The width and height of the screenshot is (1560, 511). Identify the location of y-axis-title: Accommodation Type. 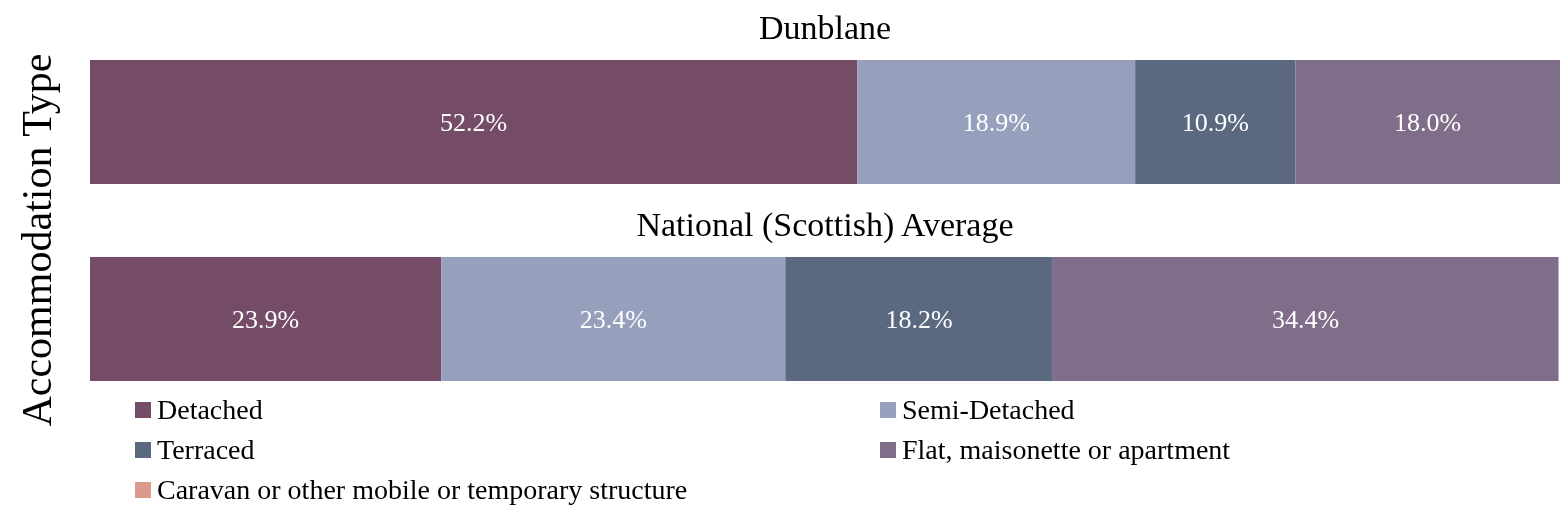
(37, 240).